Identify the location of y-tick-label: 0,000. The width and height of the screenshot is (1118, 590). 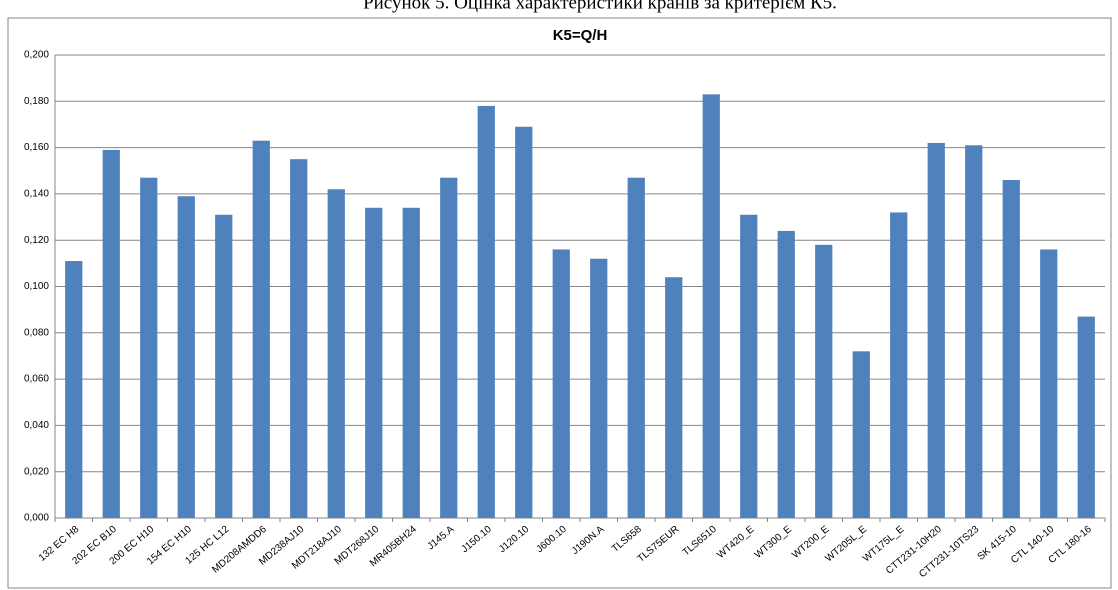
(36, 518).